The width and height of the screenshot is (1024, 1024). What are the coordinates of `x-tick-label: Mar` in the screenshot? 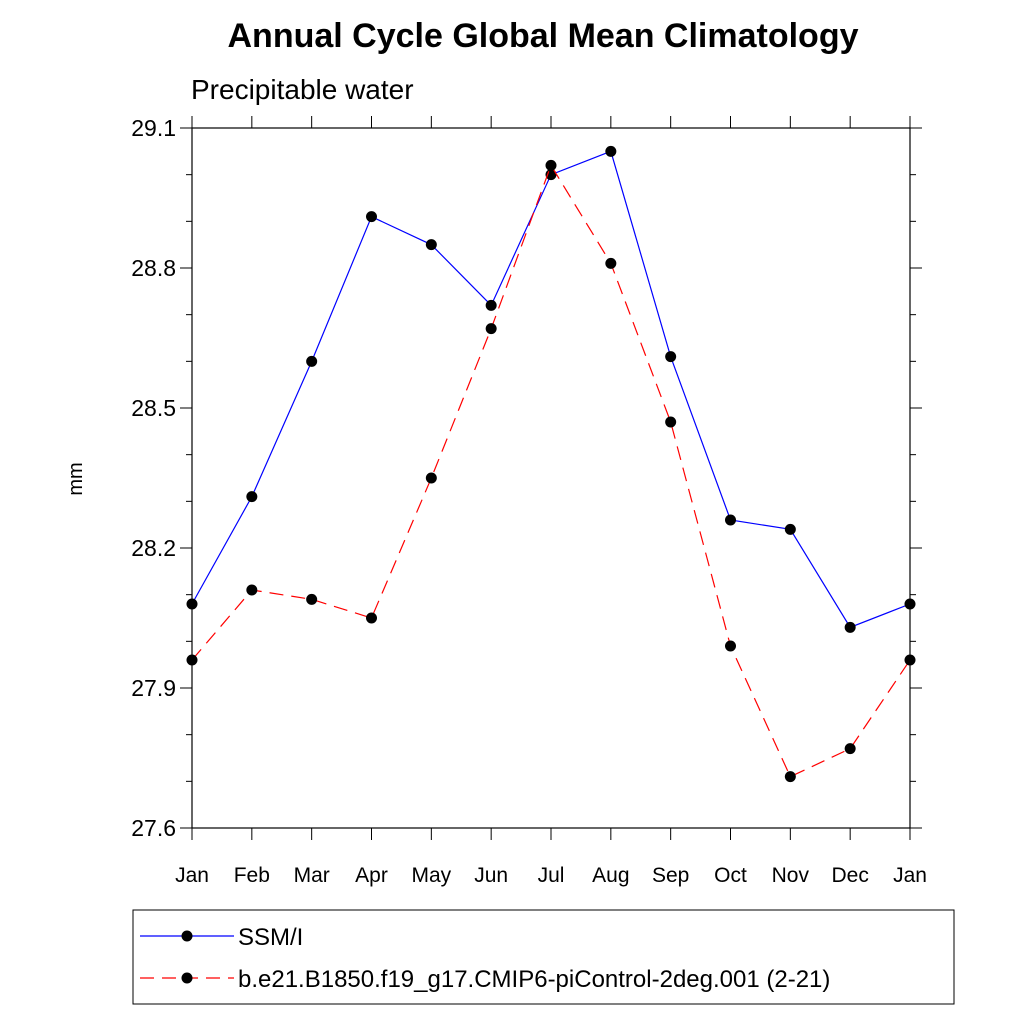 It's located at (312, 875).